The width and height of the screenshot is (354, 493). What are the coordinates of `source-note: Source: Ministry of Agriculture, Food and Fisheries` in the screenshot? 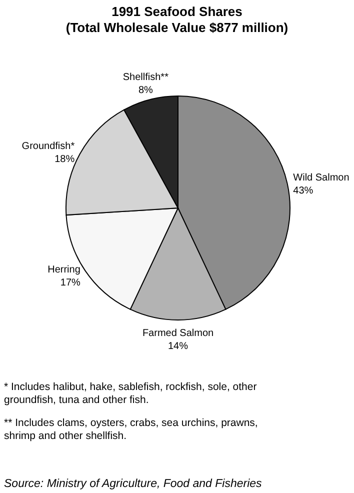 It's located at (133, 484).